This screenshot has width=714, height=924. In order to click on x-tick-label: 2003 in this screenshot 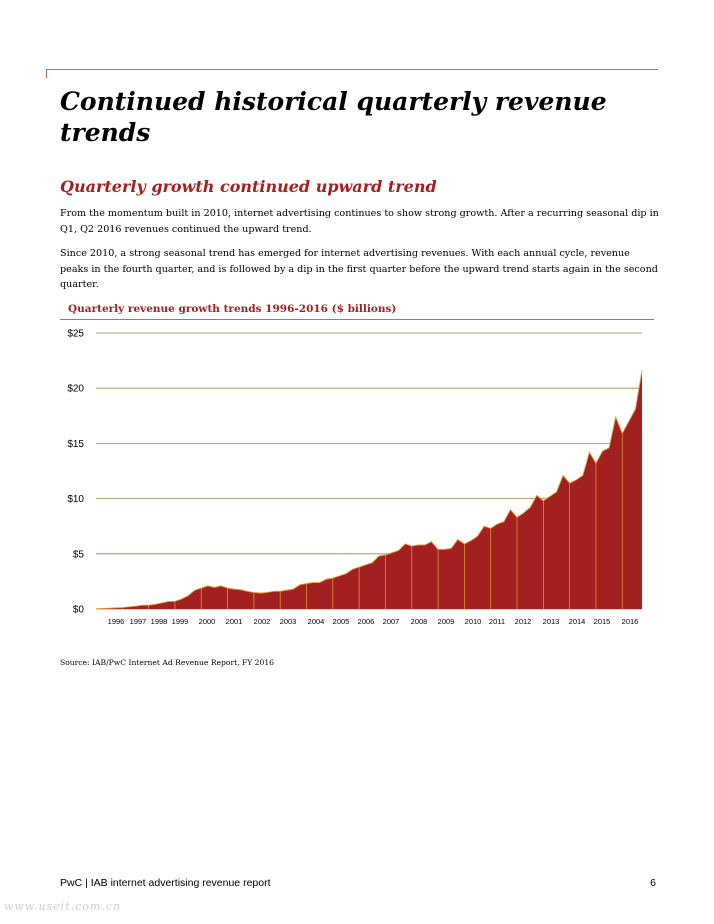, I will do `click(288, 621)`.